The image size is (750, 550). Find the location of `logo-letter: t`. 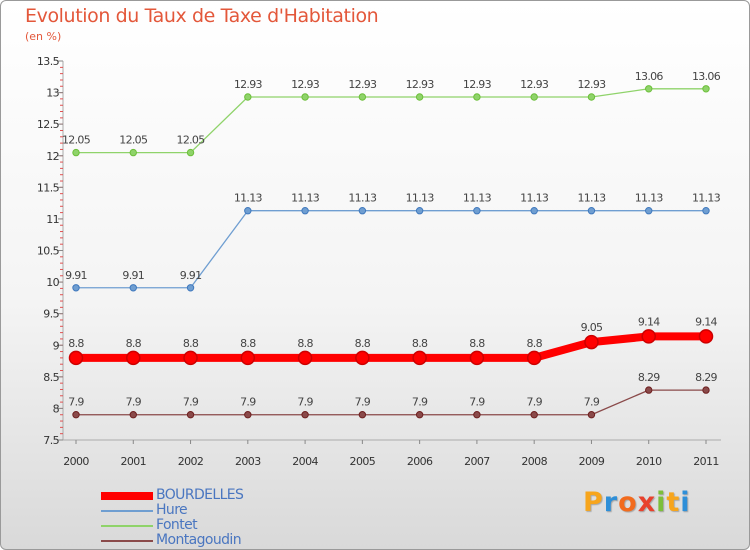

logo-letter: t is located at coordinates (673, 502).